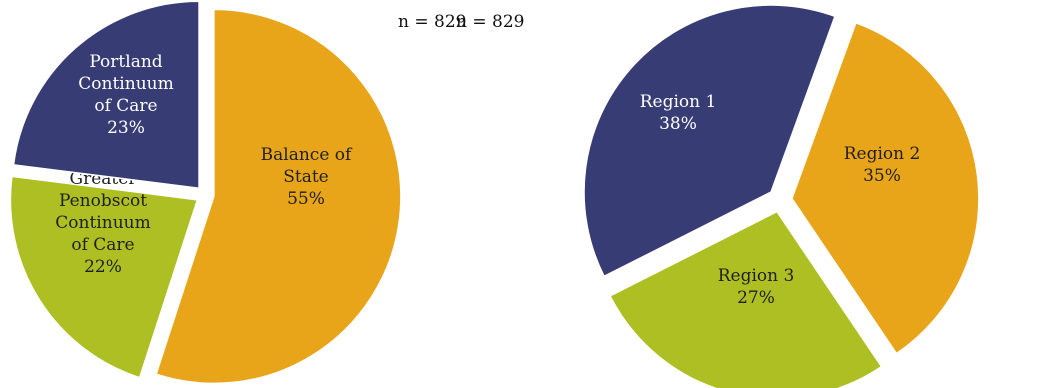  I want to click on left-slice-label-0: Balance of State 55%, so click(307, 177).